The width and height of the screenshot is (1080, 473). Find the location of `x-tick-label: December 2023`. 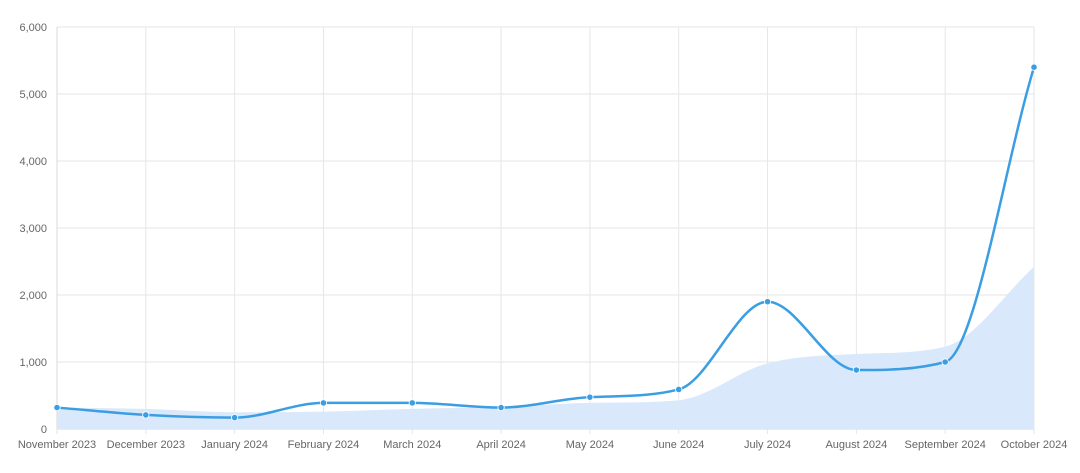

x-tick-label: December 2023 is located at coordinates (146, 445).